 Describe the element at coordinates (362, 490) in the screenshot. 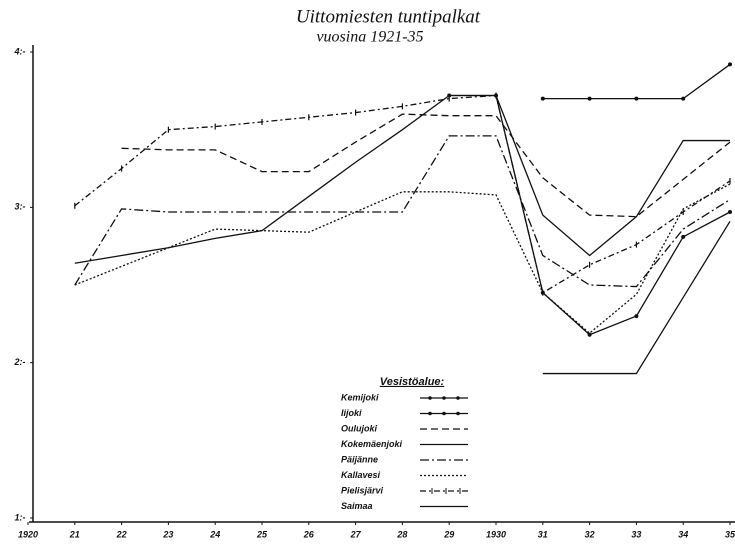

I see `legend-label: Pielisjärvi` at that location.